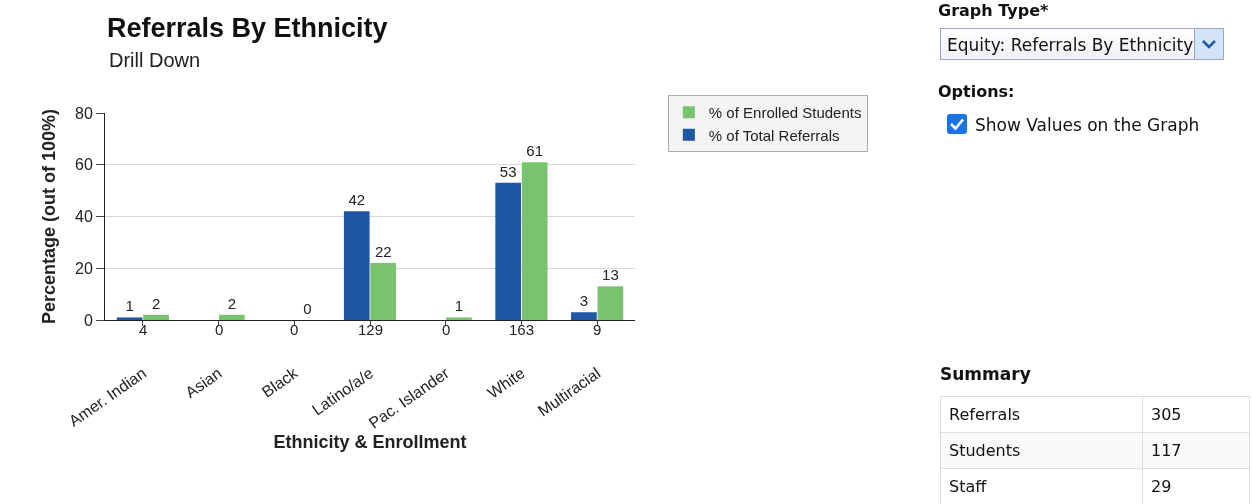 This screenshot has height=504, width=1252. Describe the element at coordinates (774, 135) in the screenshot. I see `legend-label: % of Total Referrals` at that location.